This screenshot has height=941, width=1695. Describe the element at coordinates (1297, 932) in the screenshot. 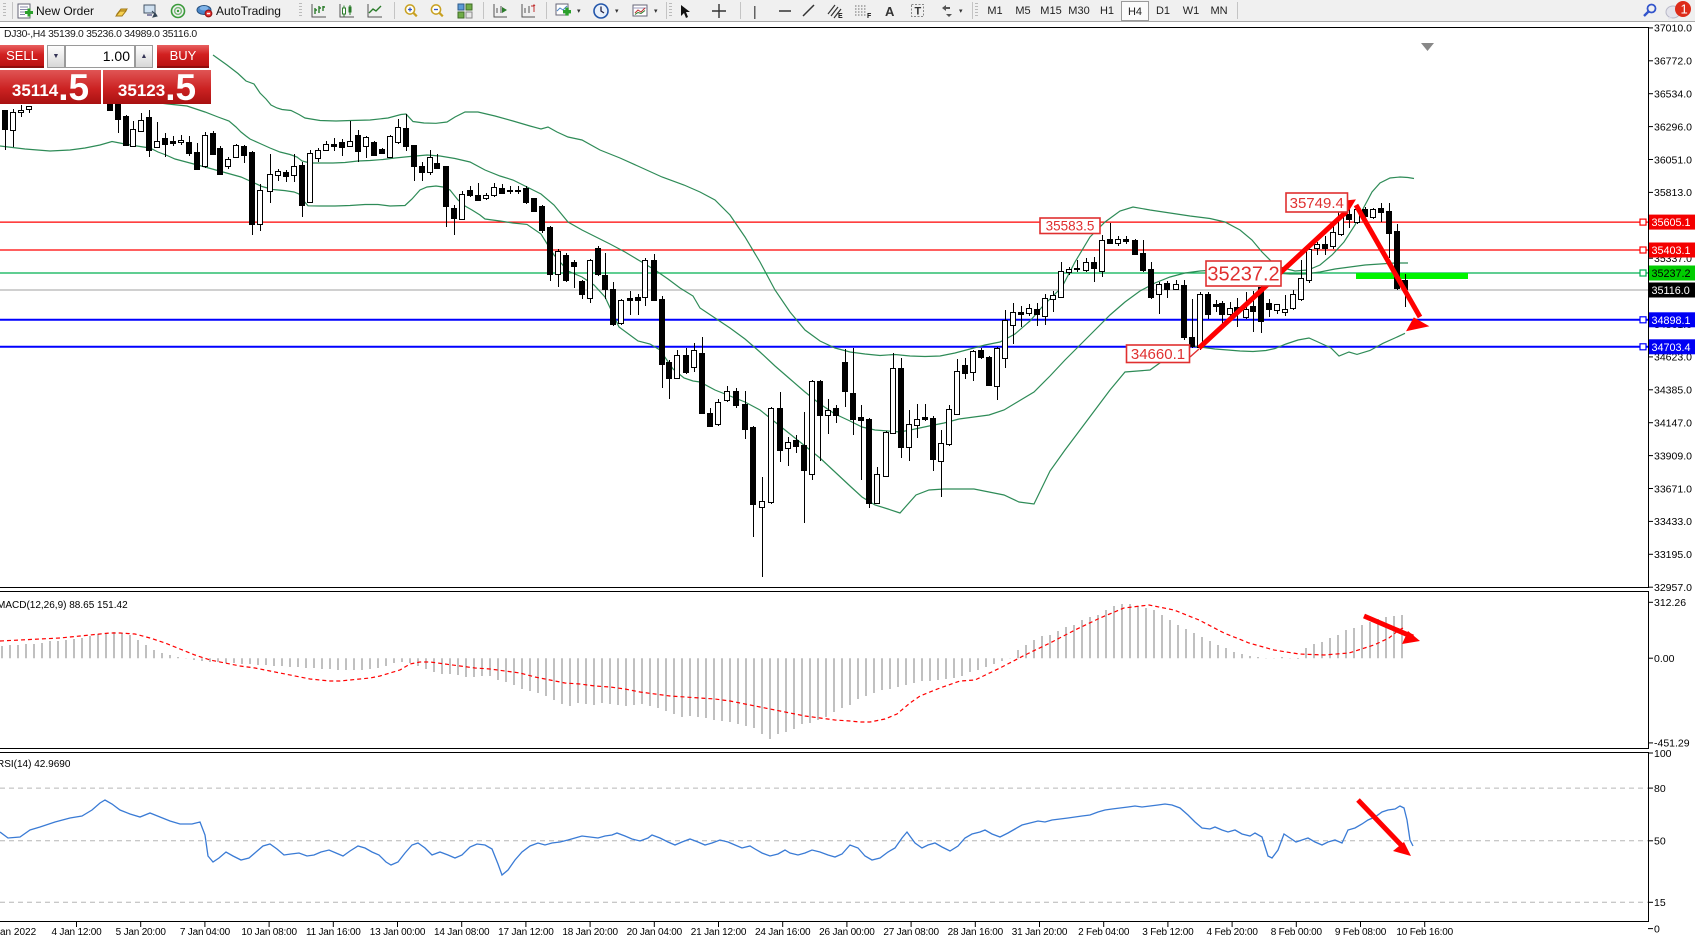

I see `svg-text: 8 Feb 00:00` at that location.